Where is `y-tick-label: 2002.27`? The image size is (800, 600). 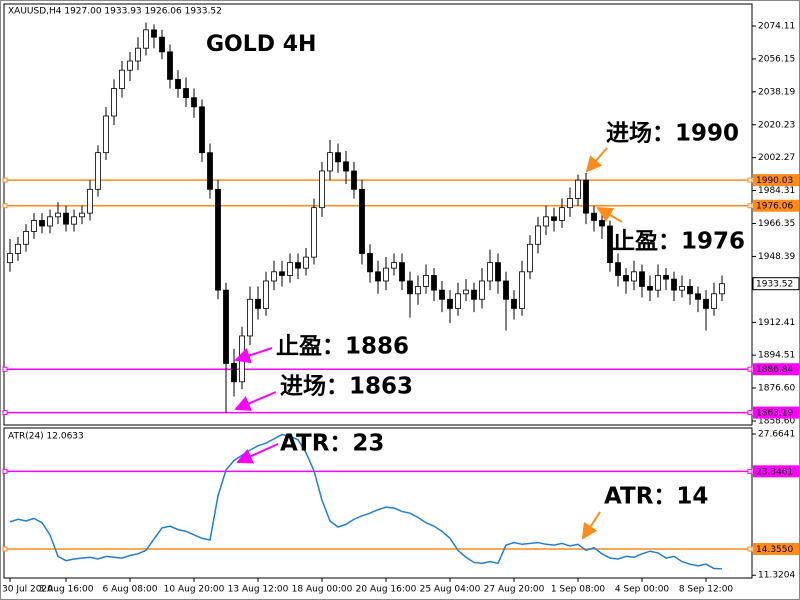
y-tick-label: 2002.27 is located at coordinates (776, 158).